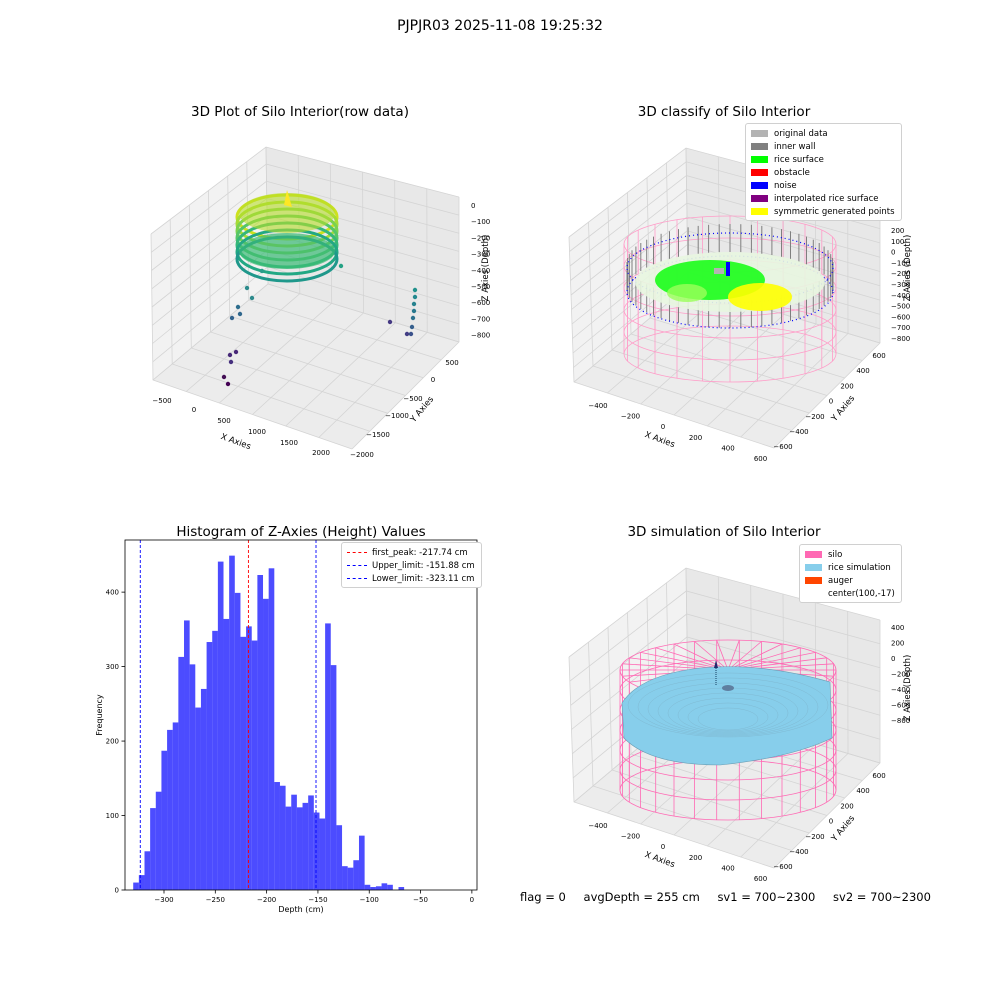 This screenshot has width=1000, height=1000. I want to click on p4-rice-simulation, so click(727, 716).